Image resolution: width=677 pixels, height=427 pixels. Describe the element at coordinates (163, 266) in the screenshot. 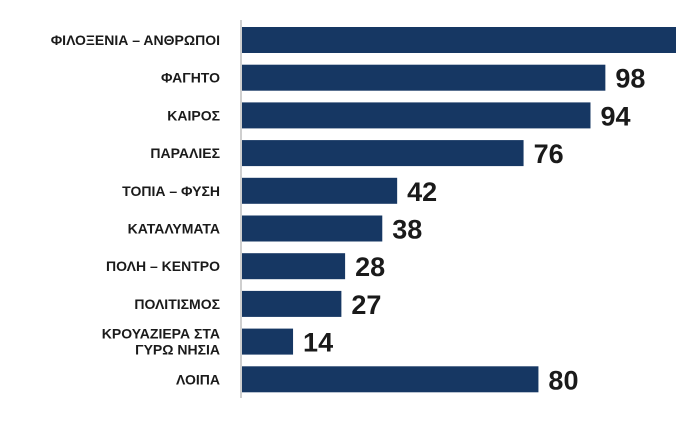

I see `category-label: ΠΟΛΗ – ΚΕΝΤΡΟ` at that location.